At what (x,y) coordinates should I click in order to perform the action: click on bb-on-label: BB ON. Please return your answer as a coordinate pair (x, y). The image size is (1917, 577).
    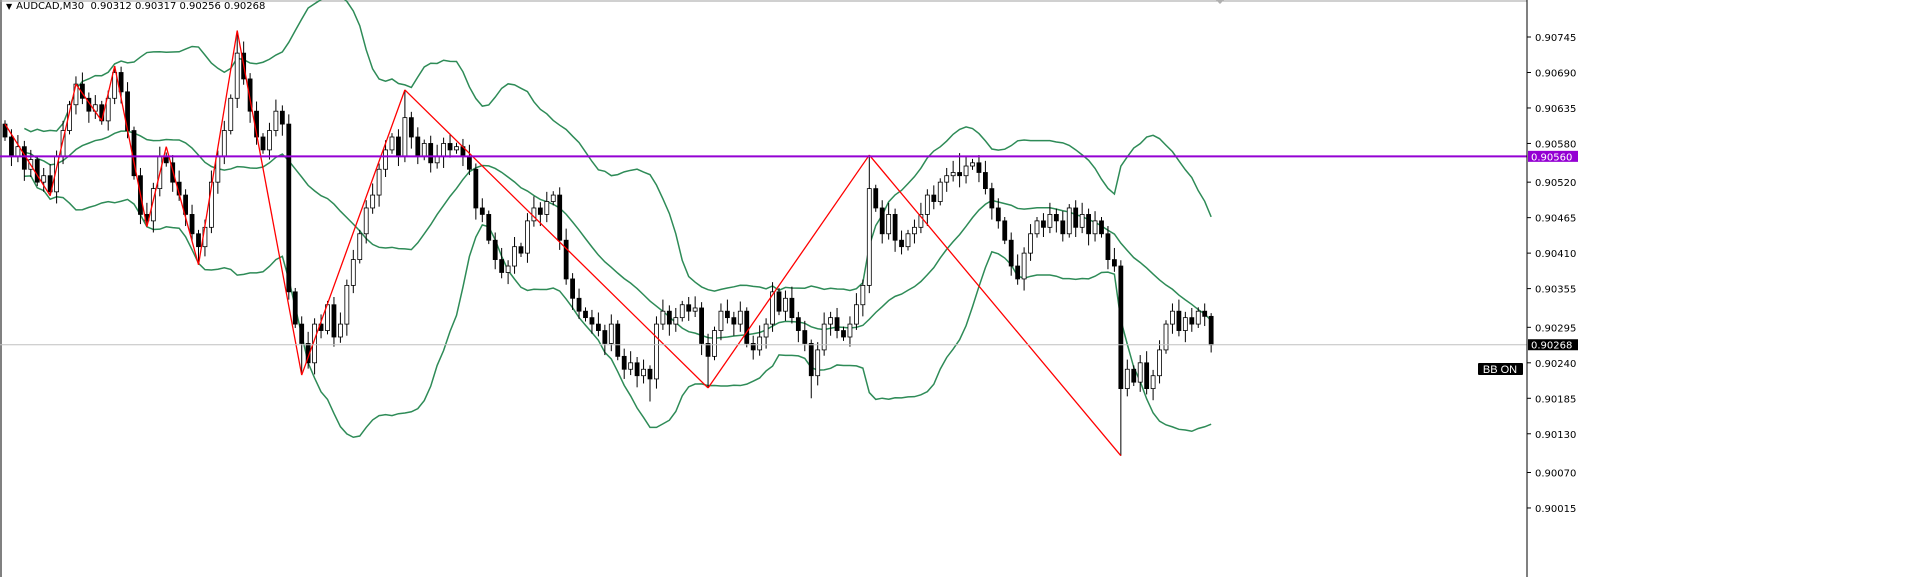
    Looking at the image, I should click on (1500, 370).